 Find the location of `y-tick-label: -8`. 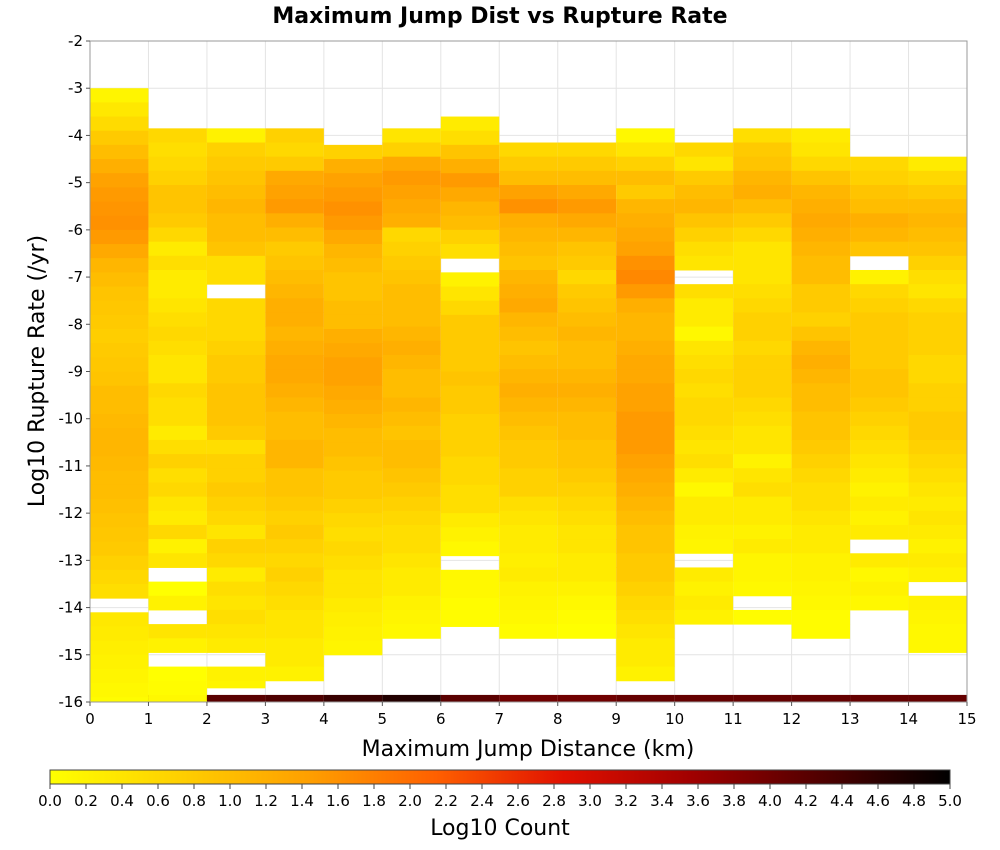

y-tick-label: -8 is located at coordinates (75, 324).